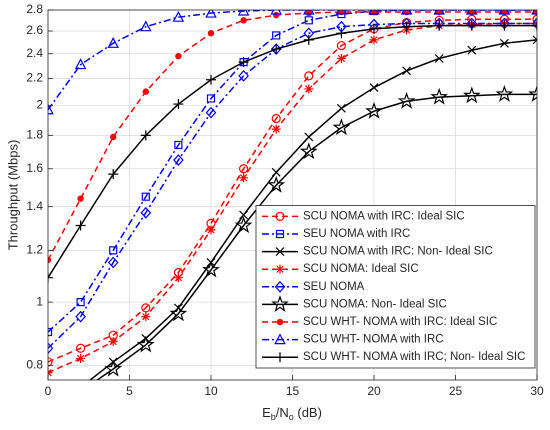  What do you see at coordinates (12, 195) in the screenshot?
I see `y-axis-label: Throughput (Mbps)` at bounding box center [12, 195].